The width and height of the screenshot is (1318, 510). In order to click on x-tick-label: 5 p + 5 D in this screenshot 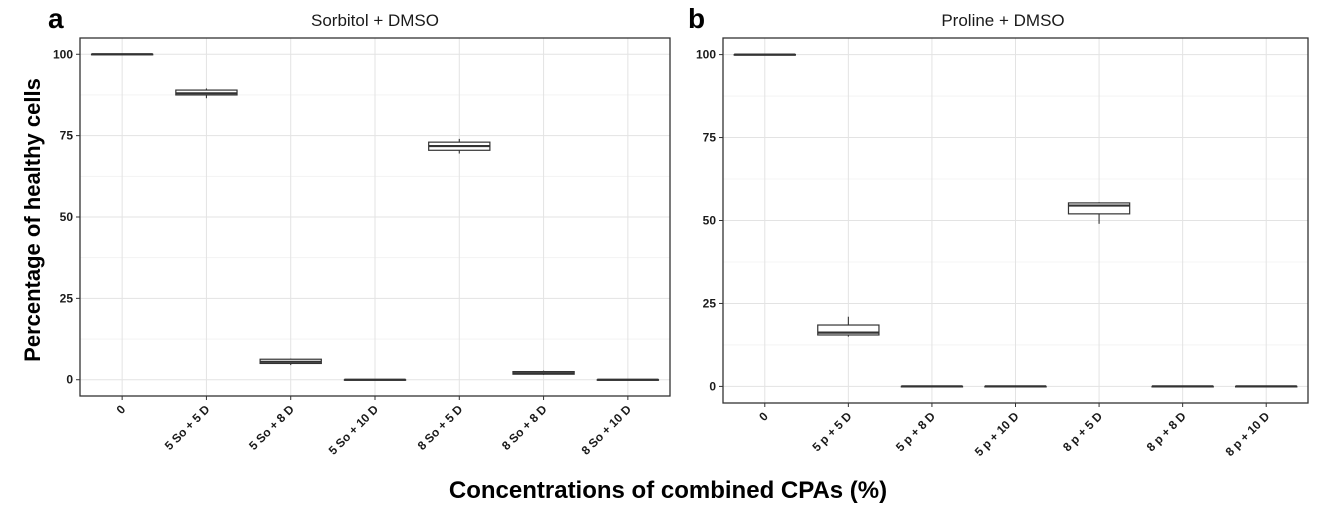, I will do `click(831, 431)`.